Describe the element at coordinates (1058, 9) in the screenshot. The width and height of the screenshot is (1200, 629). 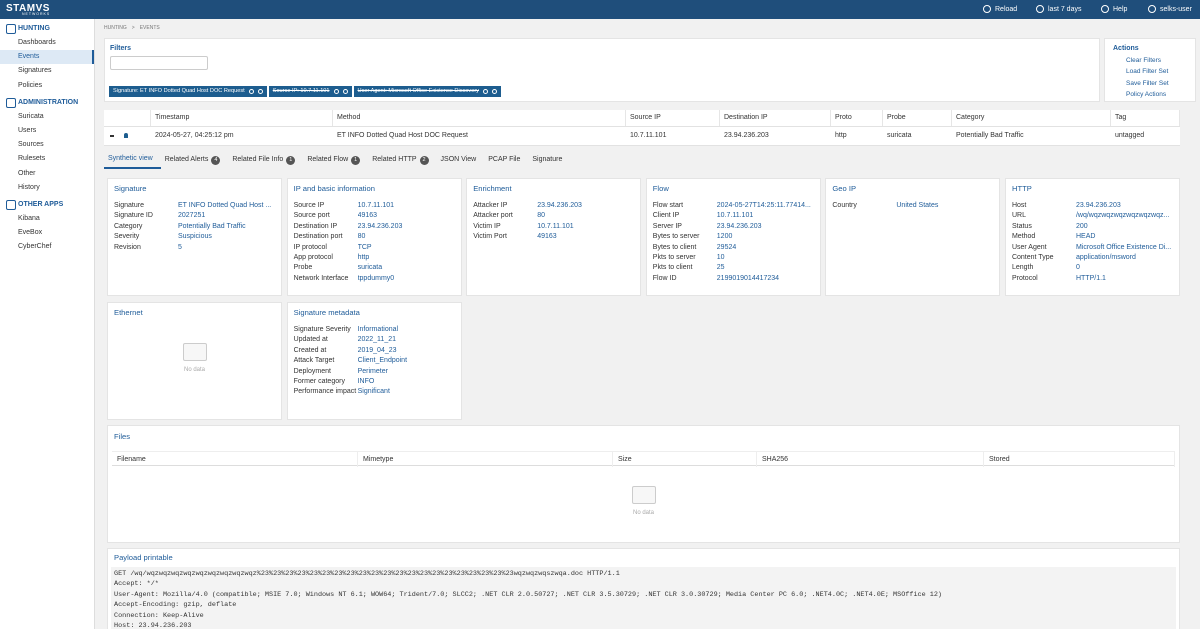
I see `period-button: last 7 days` at that location.